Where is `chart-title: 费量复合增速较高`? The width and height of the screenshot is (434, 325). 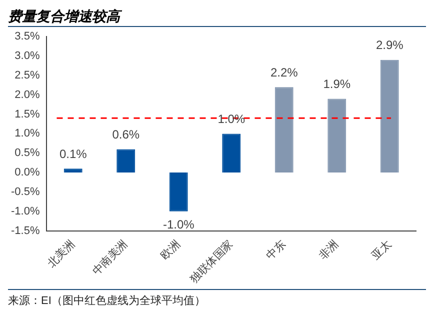 chart-title: 费量复合增速较高 is located at coordinates (65, 17).